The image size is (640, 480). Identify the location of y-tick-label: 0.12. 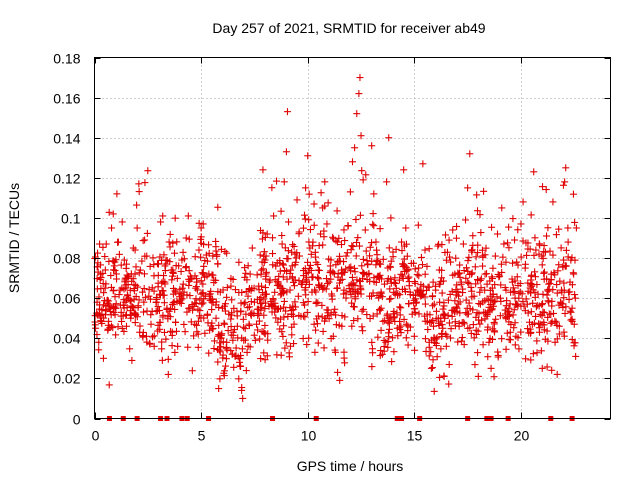
(66, 179).